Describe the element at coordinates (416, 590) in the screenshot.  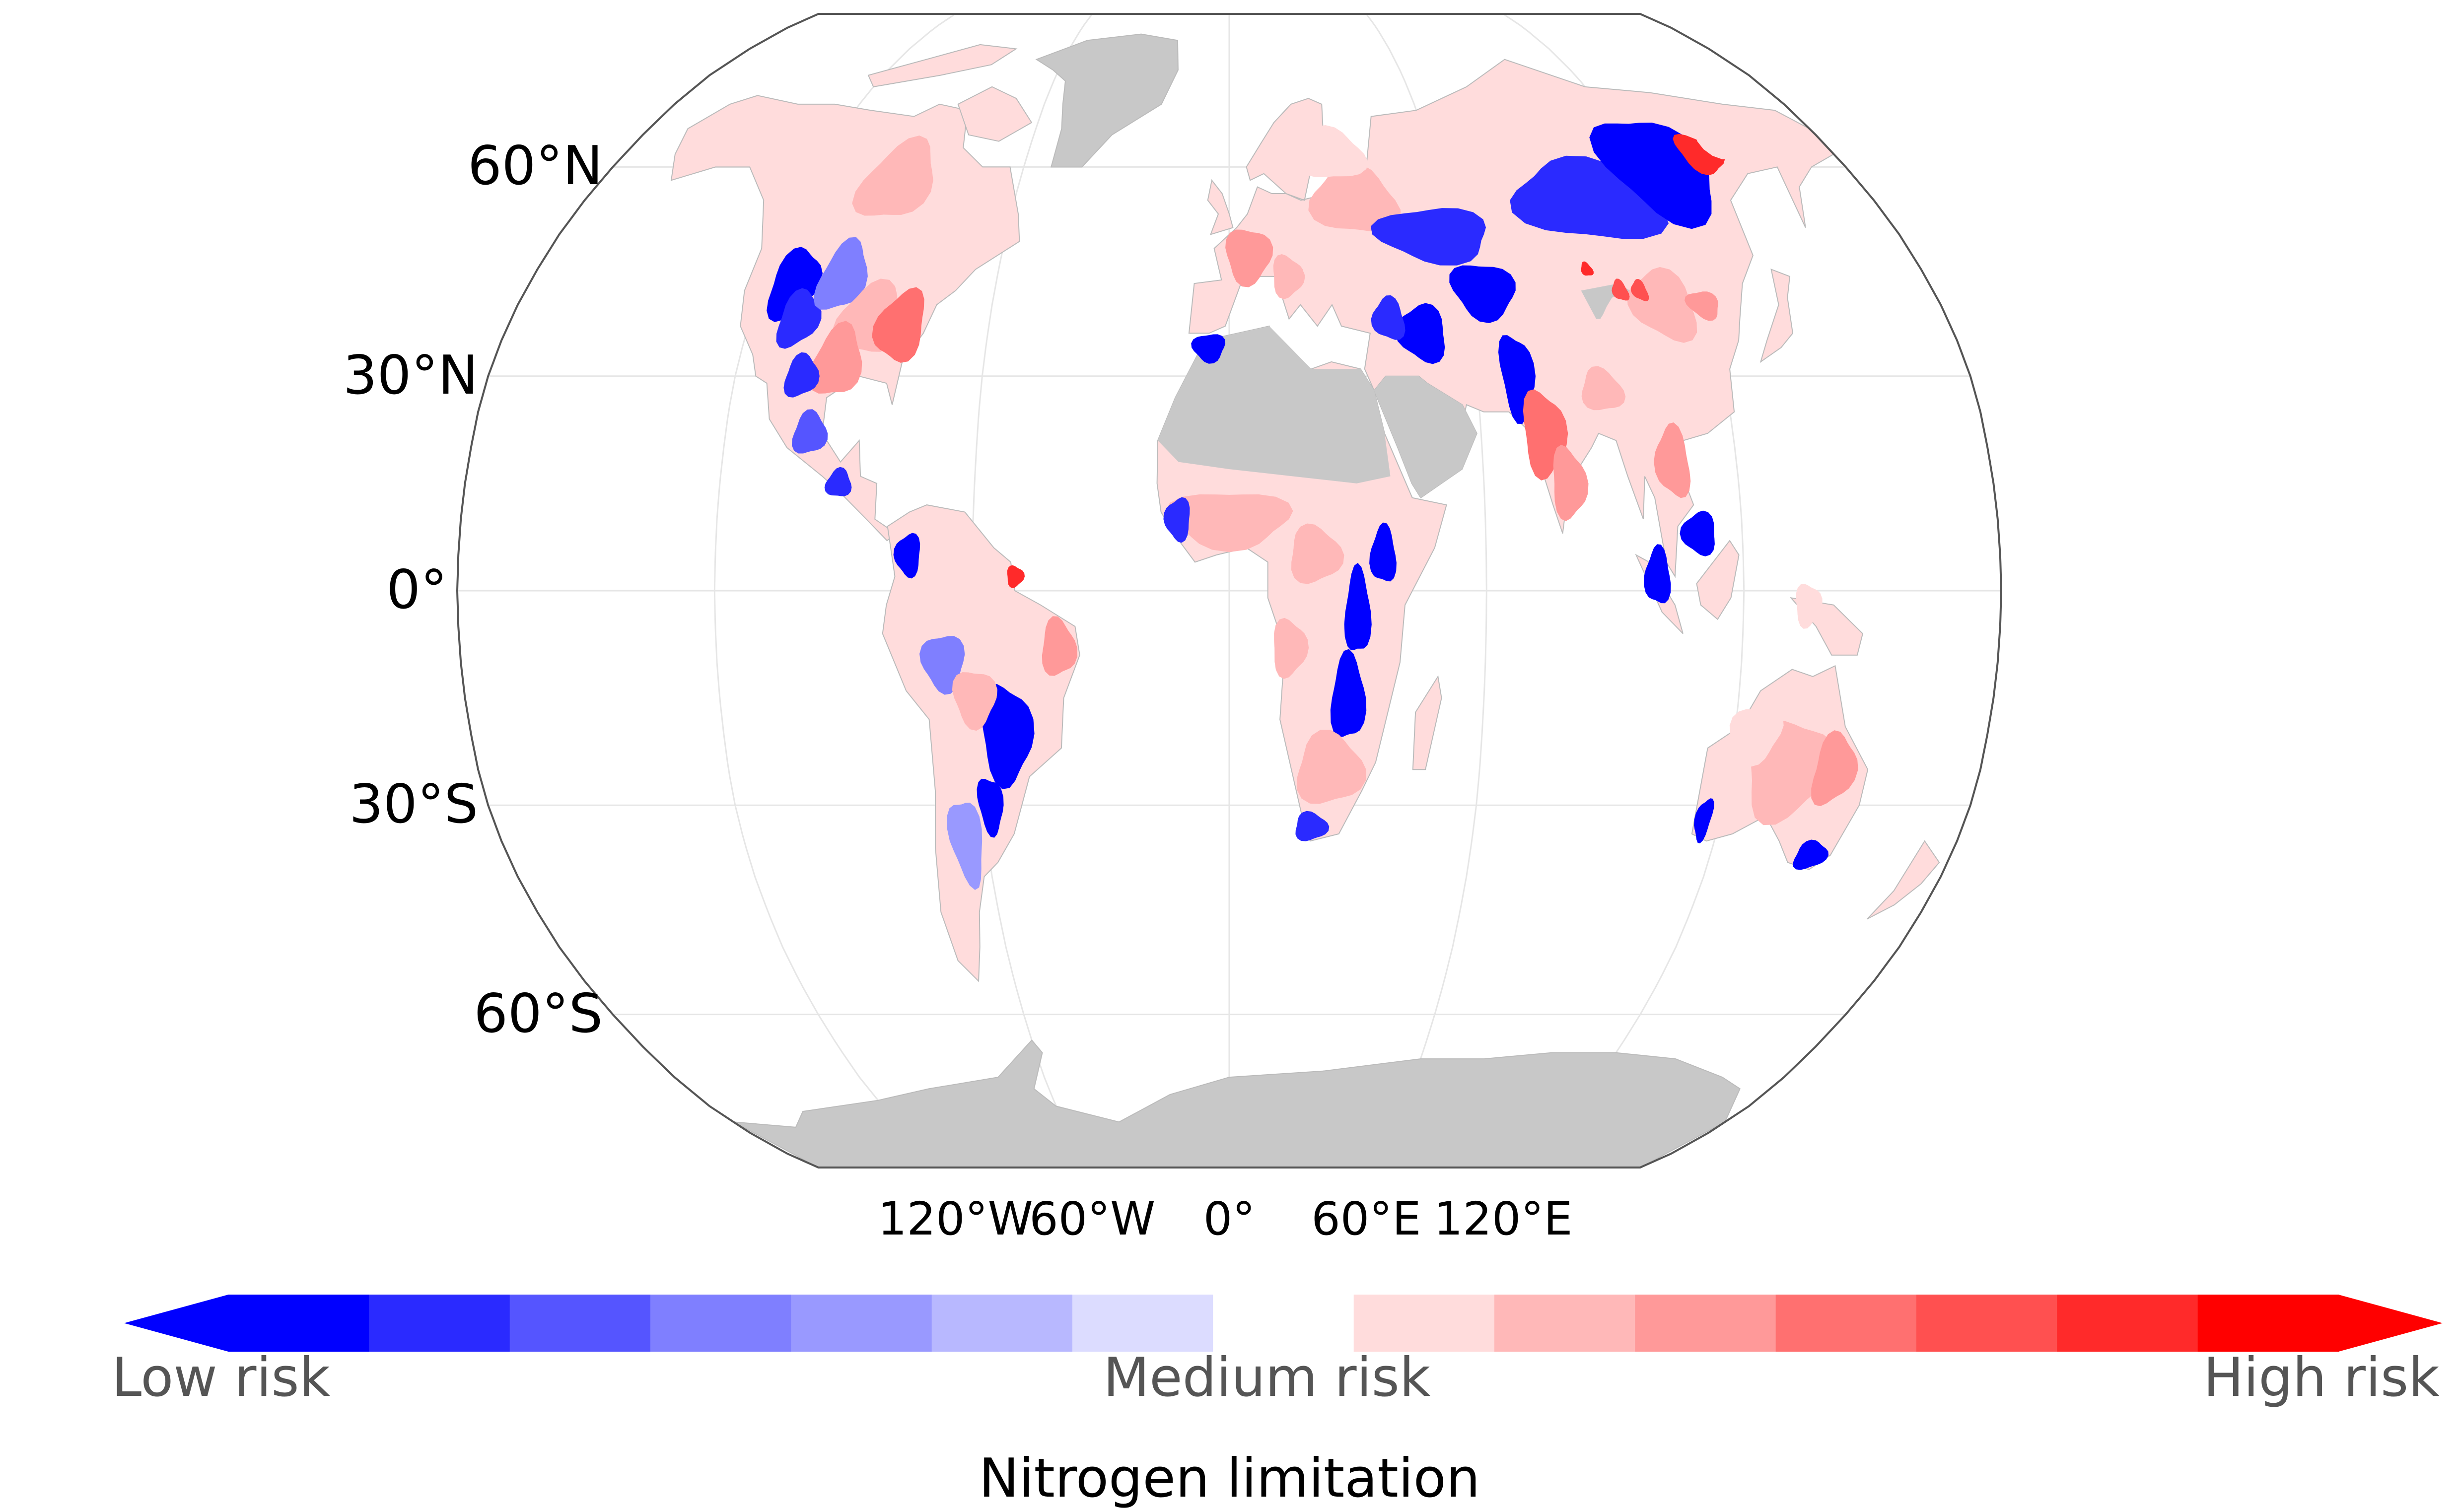
I see `lat-0-label: 0°` at that location.